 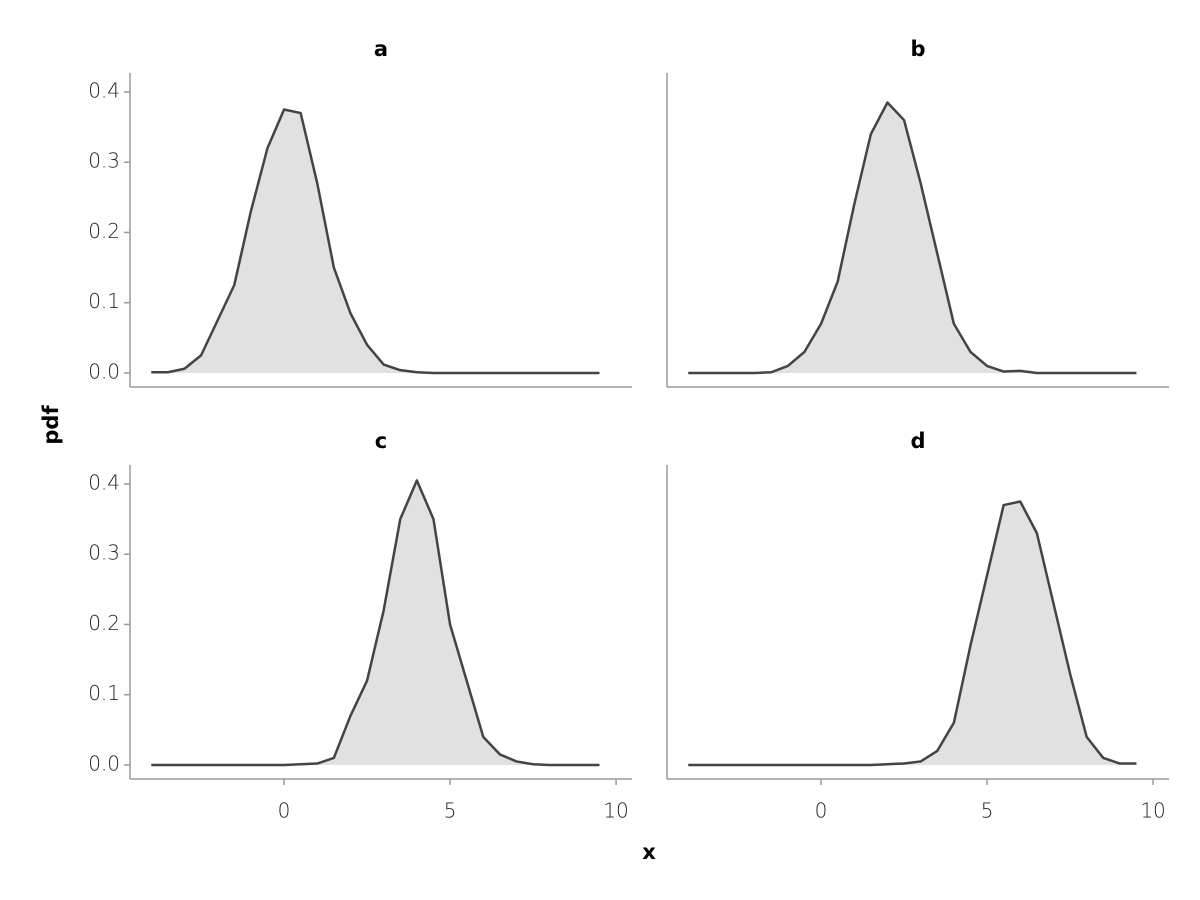 I want to click on panel-title: a, so click(x=381, y=49).